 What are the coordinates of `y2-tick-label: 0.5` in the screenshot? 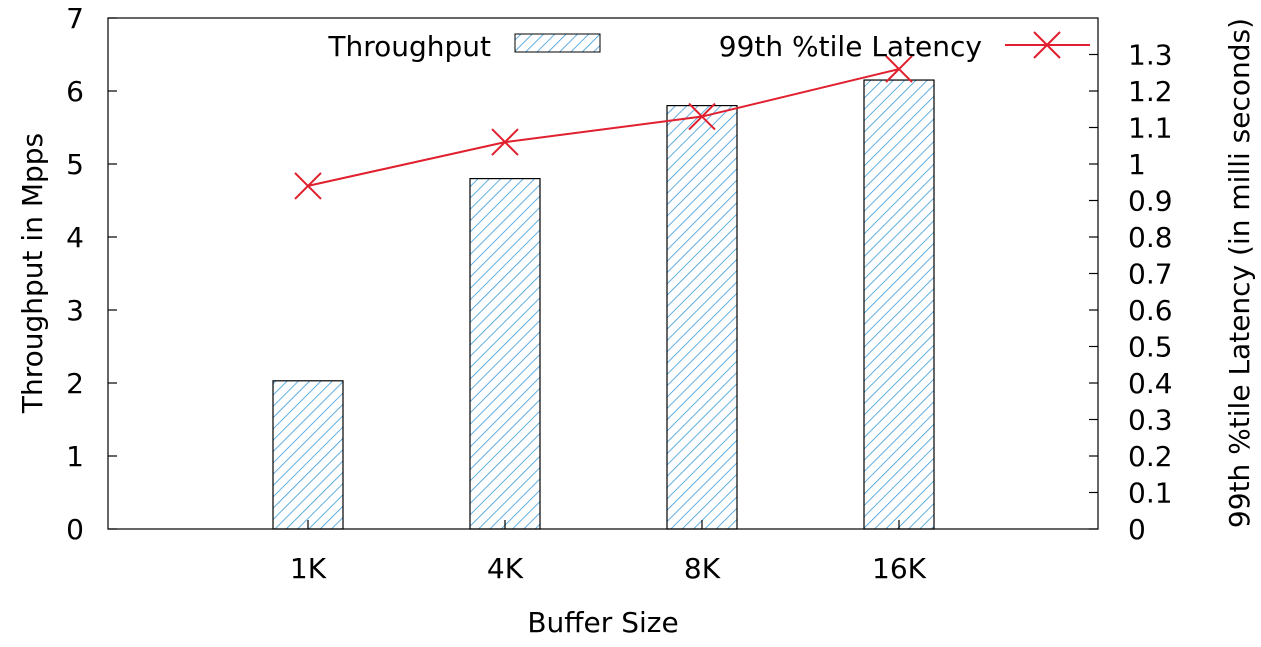 It's located at (1150, 347).